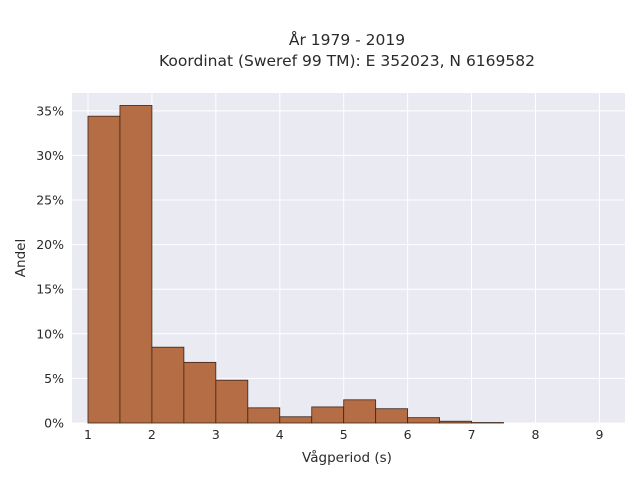 This screenshot has width=640, height=480. What do you see at coordinates (54, 378) in the screenshot?
I see `y-tick-label: 5%` at bounding box center [54, 378].